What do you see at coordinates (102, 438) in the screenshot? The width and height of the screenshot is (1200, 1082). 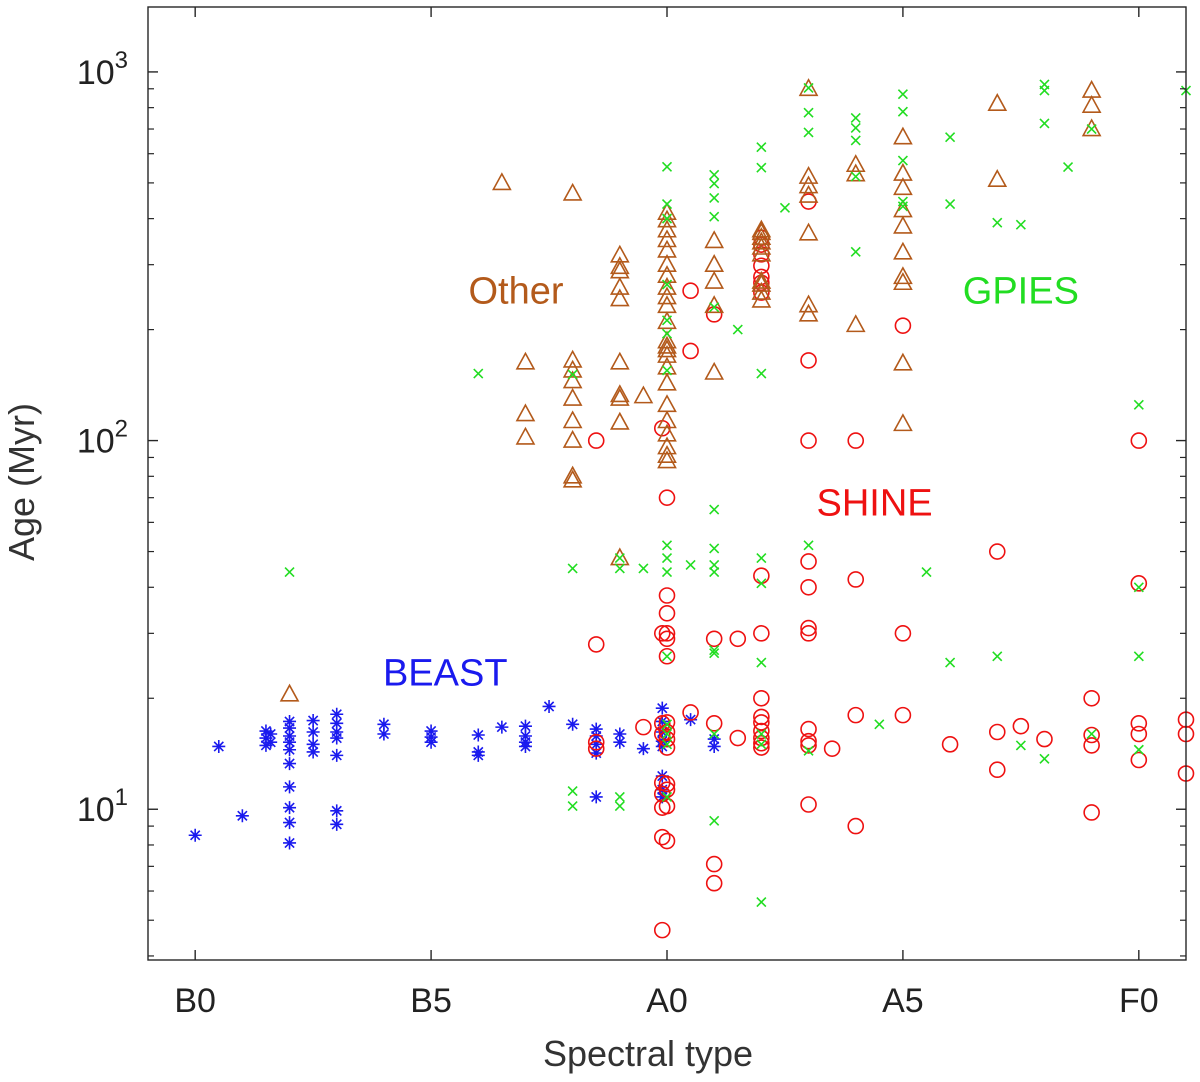 I see `y-tick-label: 10²` at bounding box center [102, 438].